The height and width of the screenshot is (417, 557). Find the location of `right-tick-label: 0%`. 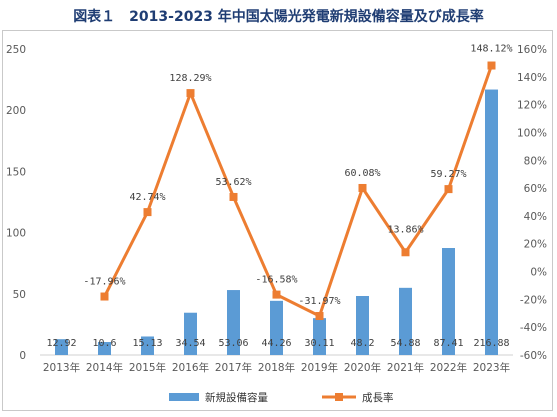

right-tick-label: 0% is located at coordinates (538, 273).